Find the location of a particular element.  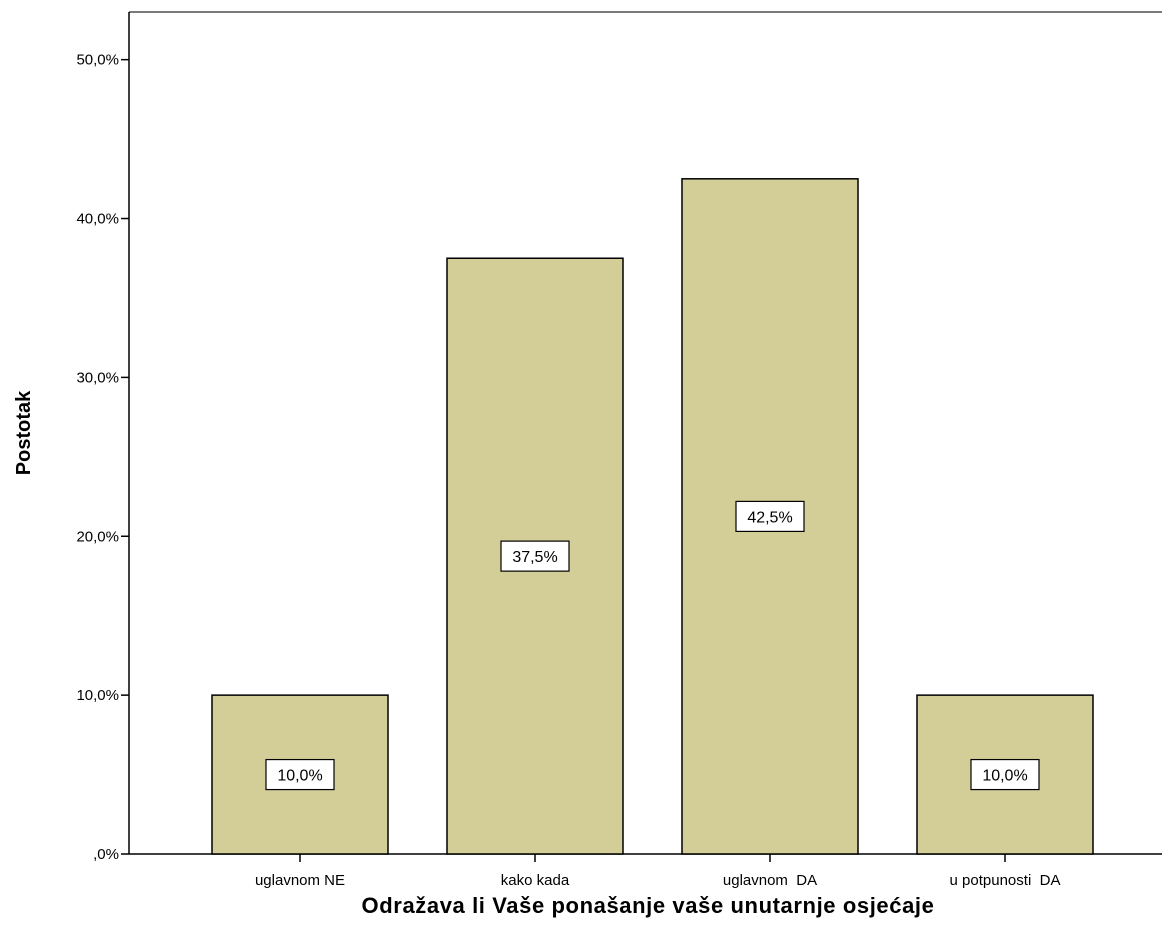

y-tick-label: 30,0% is located at coordinates (97, 377).